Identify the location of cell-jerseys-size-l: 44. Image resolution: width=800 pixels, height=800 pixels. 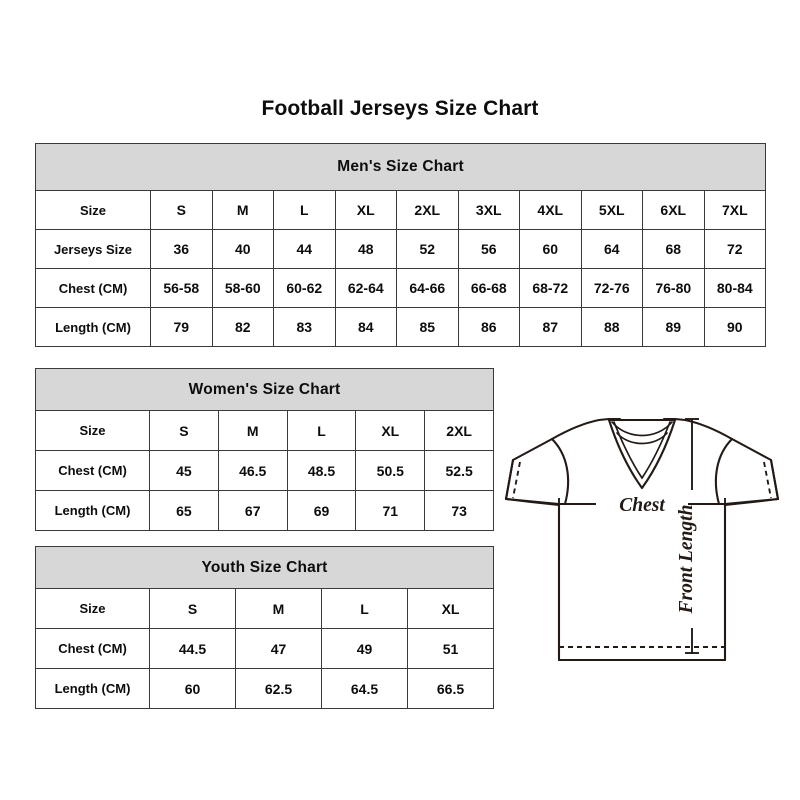
(304, 249).